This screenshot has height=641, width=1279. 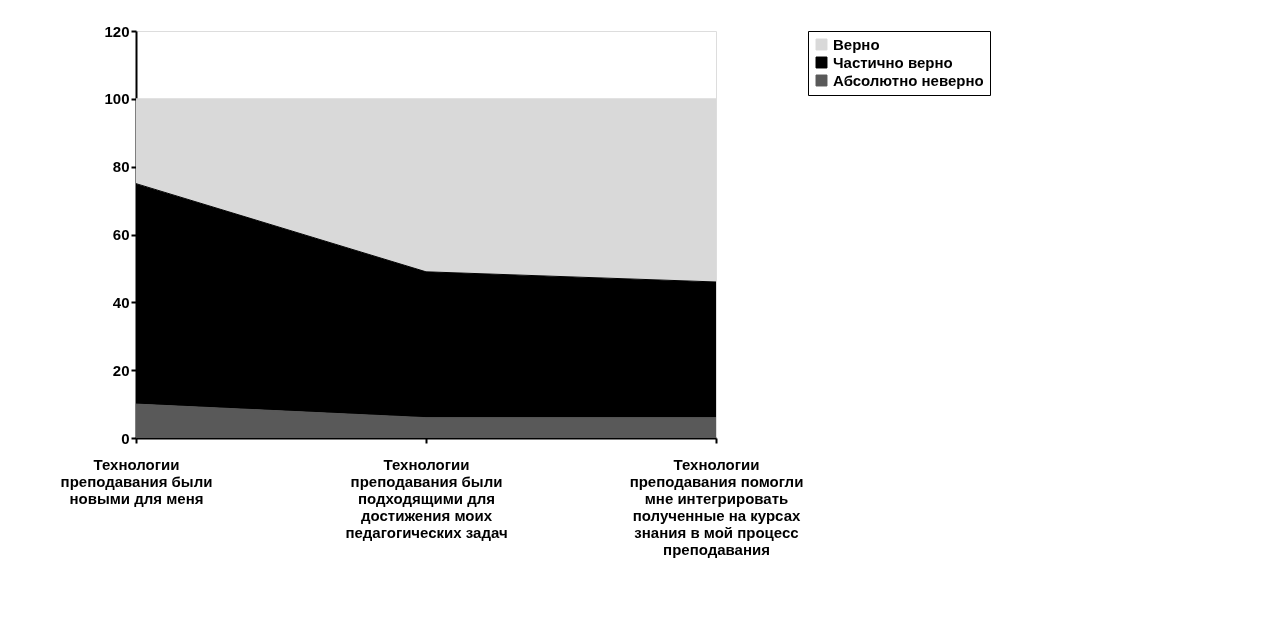 What do you see at coordinates (426, 498) in the screenshot?
I see `x-tick-label: Технологии преподавания были подходящими для достижения моих педагогических задач` at bounding box center [426, 498].